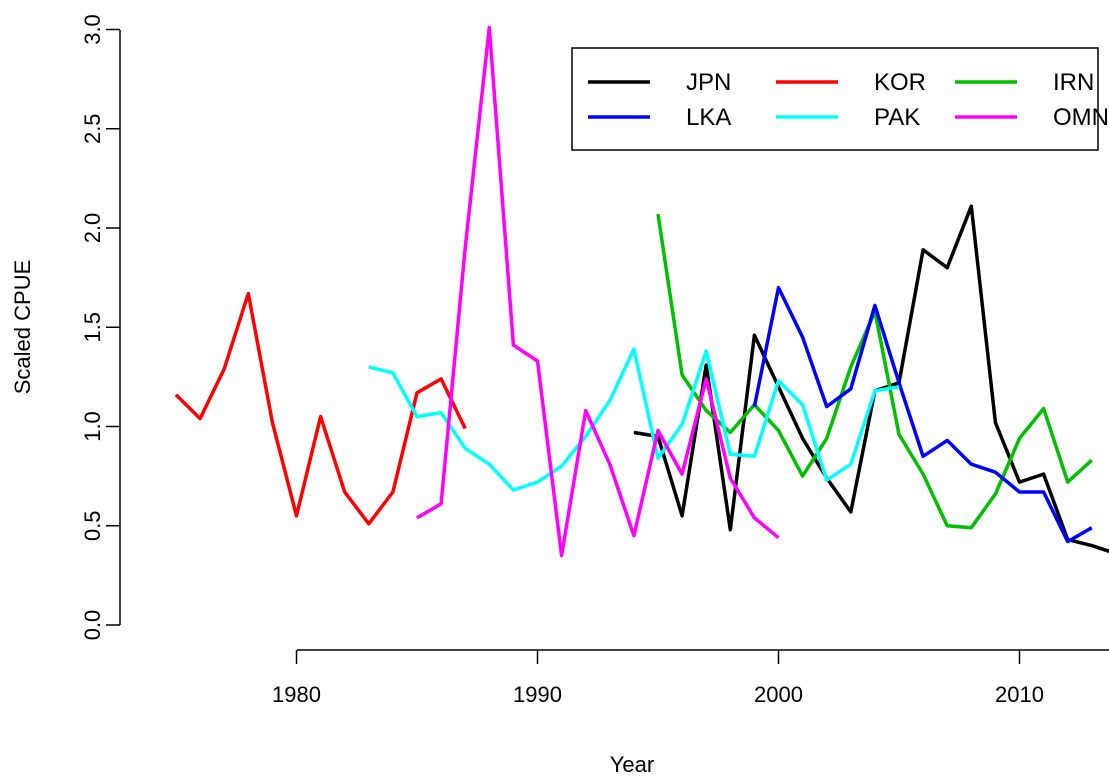  Describe the element at coordinates (835, 99) in the screenshot. I see `legend-box` at that location.